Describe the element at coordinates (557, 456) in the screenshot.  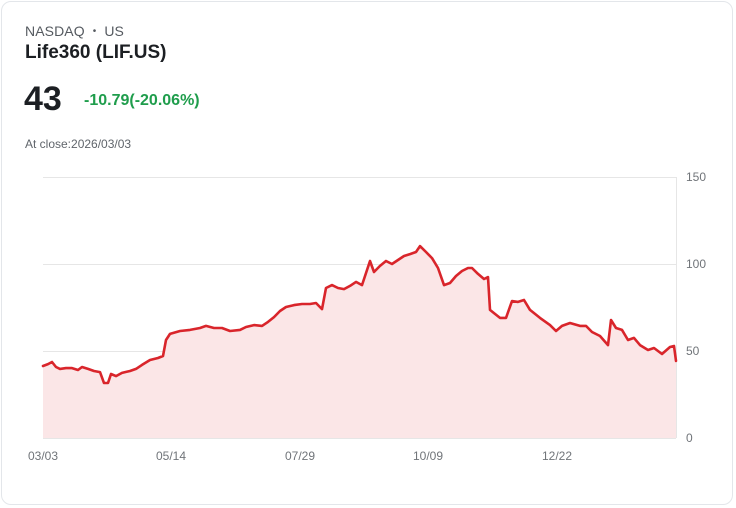
I see `x-tick-1222: 12/22` at that location.